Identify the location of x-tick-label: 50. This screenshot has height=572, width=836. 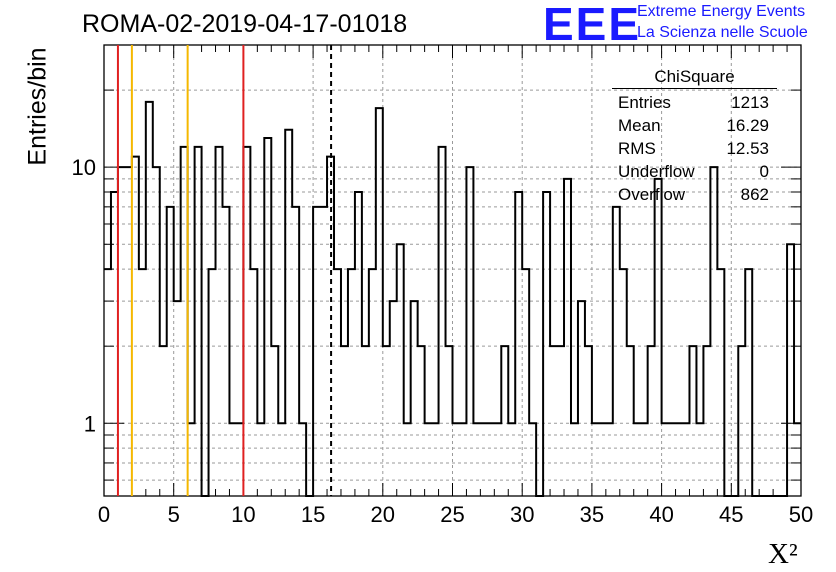
(801, 514).